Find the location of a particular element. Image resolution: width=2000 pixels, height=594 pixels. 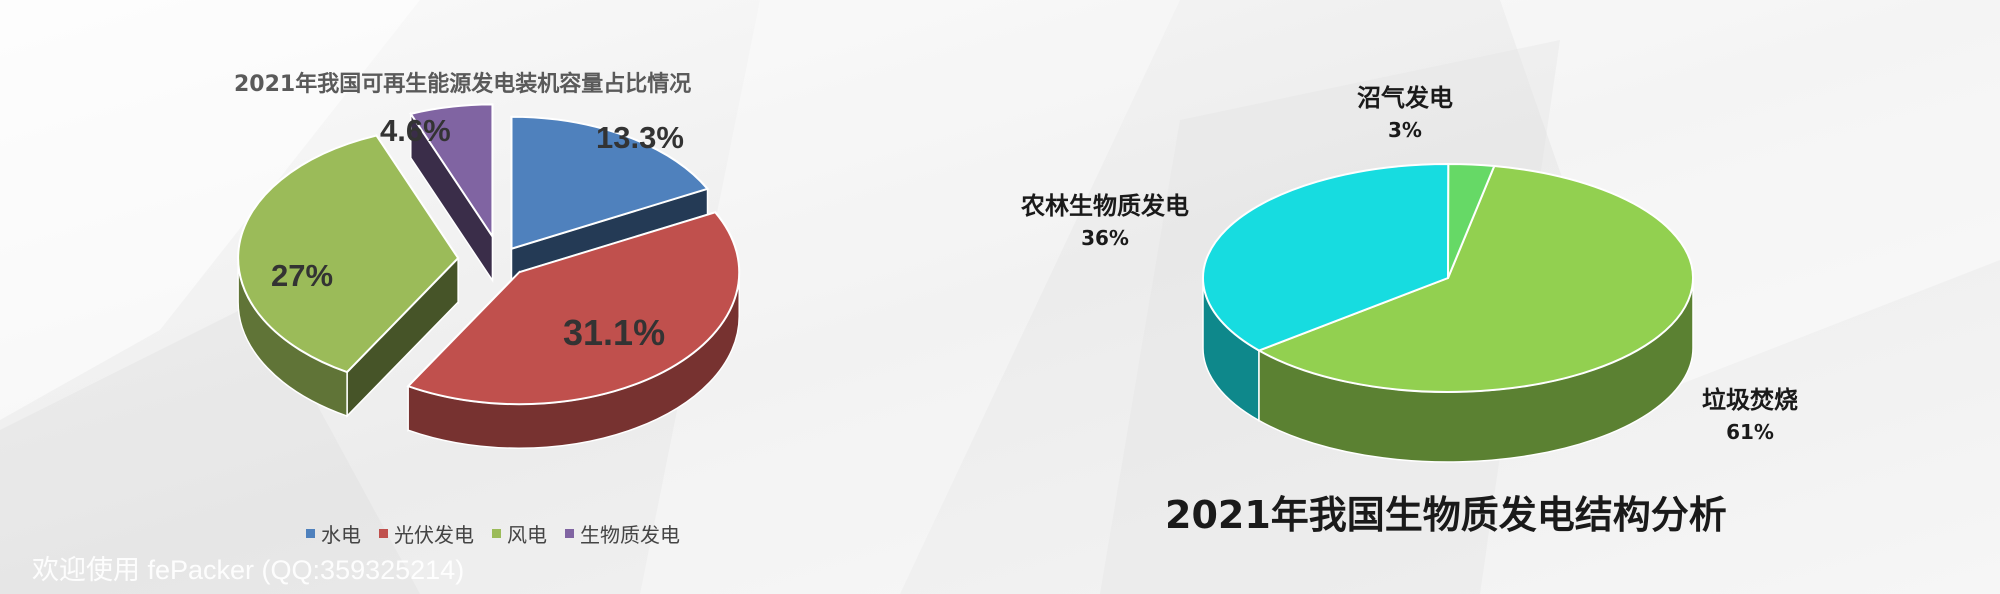

slice-label-agri-forestry: 农林生物质发电 36% is located at coordinates (1105, 222).